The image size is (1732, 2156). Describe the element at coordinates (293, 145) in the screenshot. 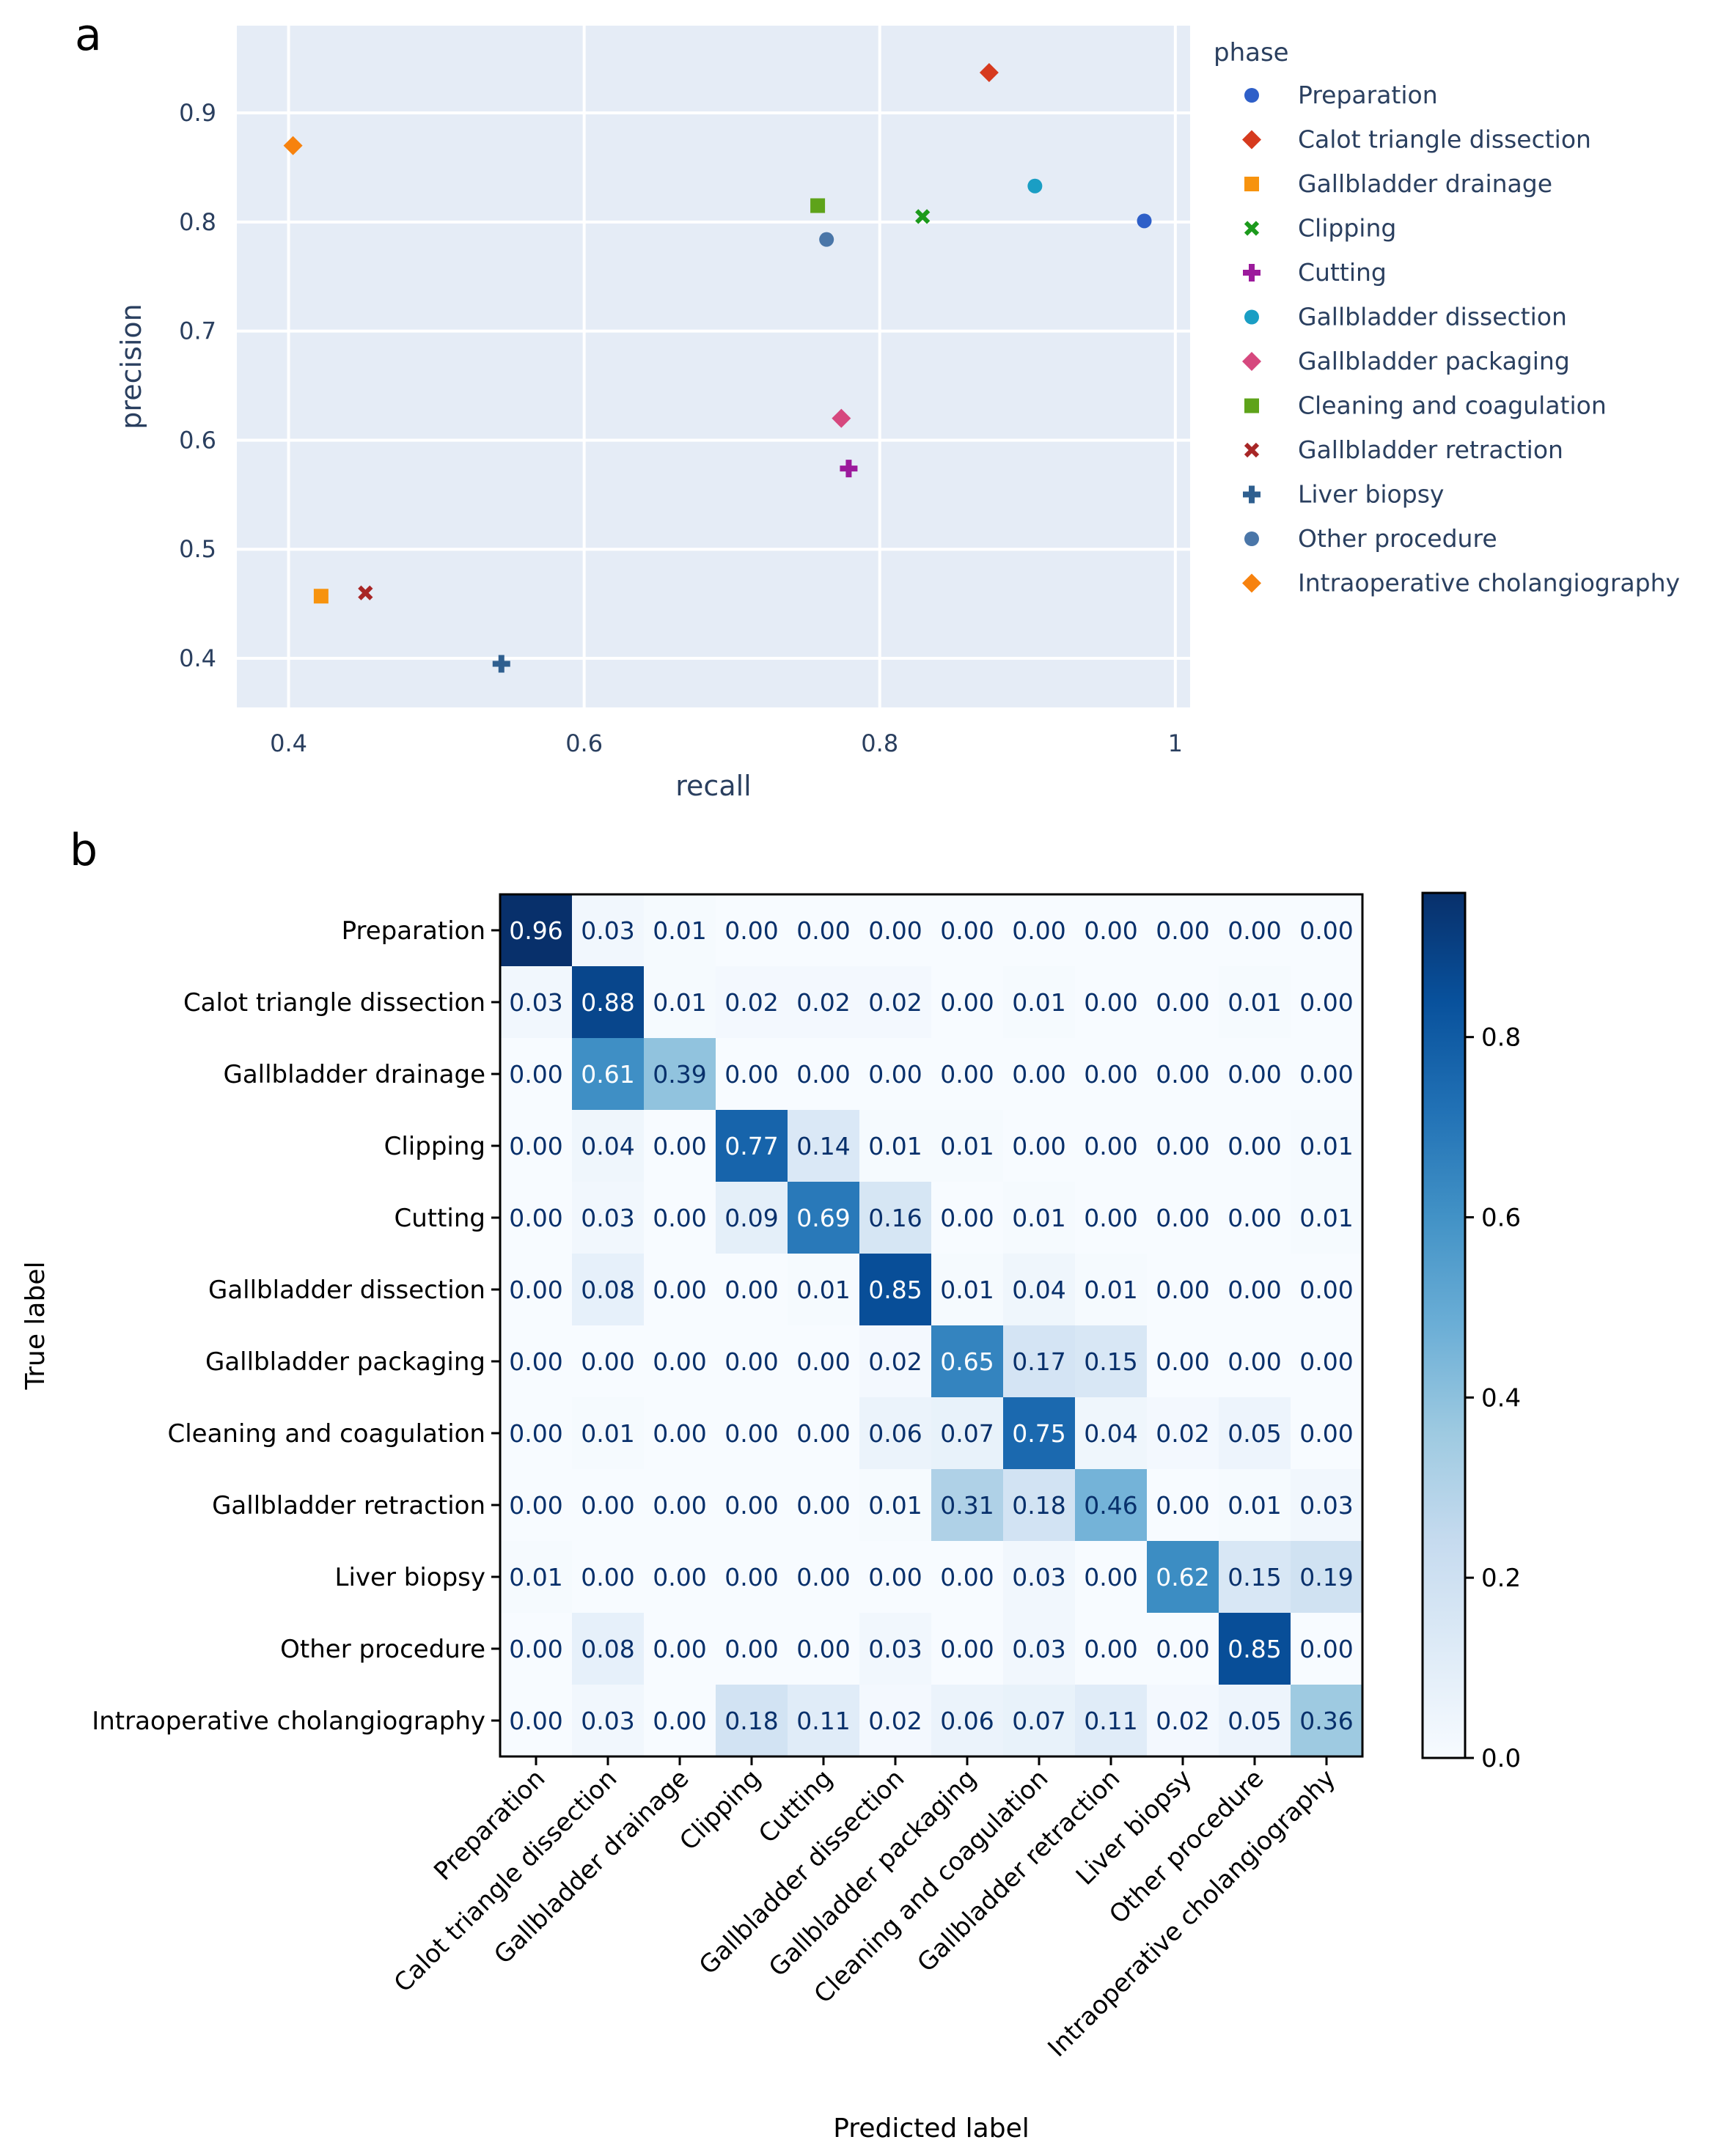

I see `point-intraoperative-cholangiography` at that location.